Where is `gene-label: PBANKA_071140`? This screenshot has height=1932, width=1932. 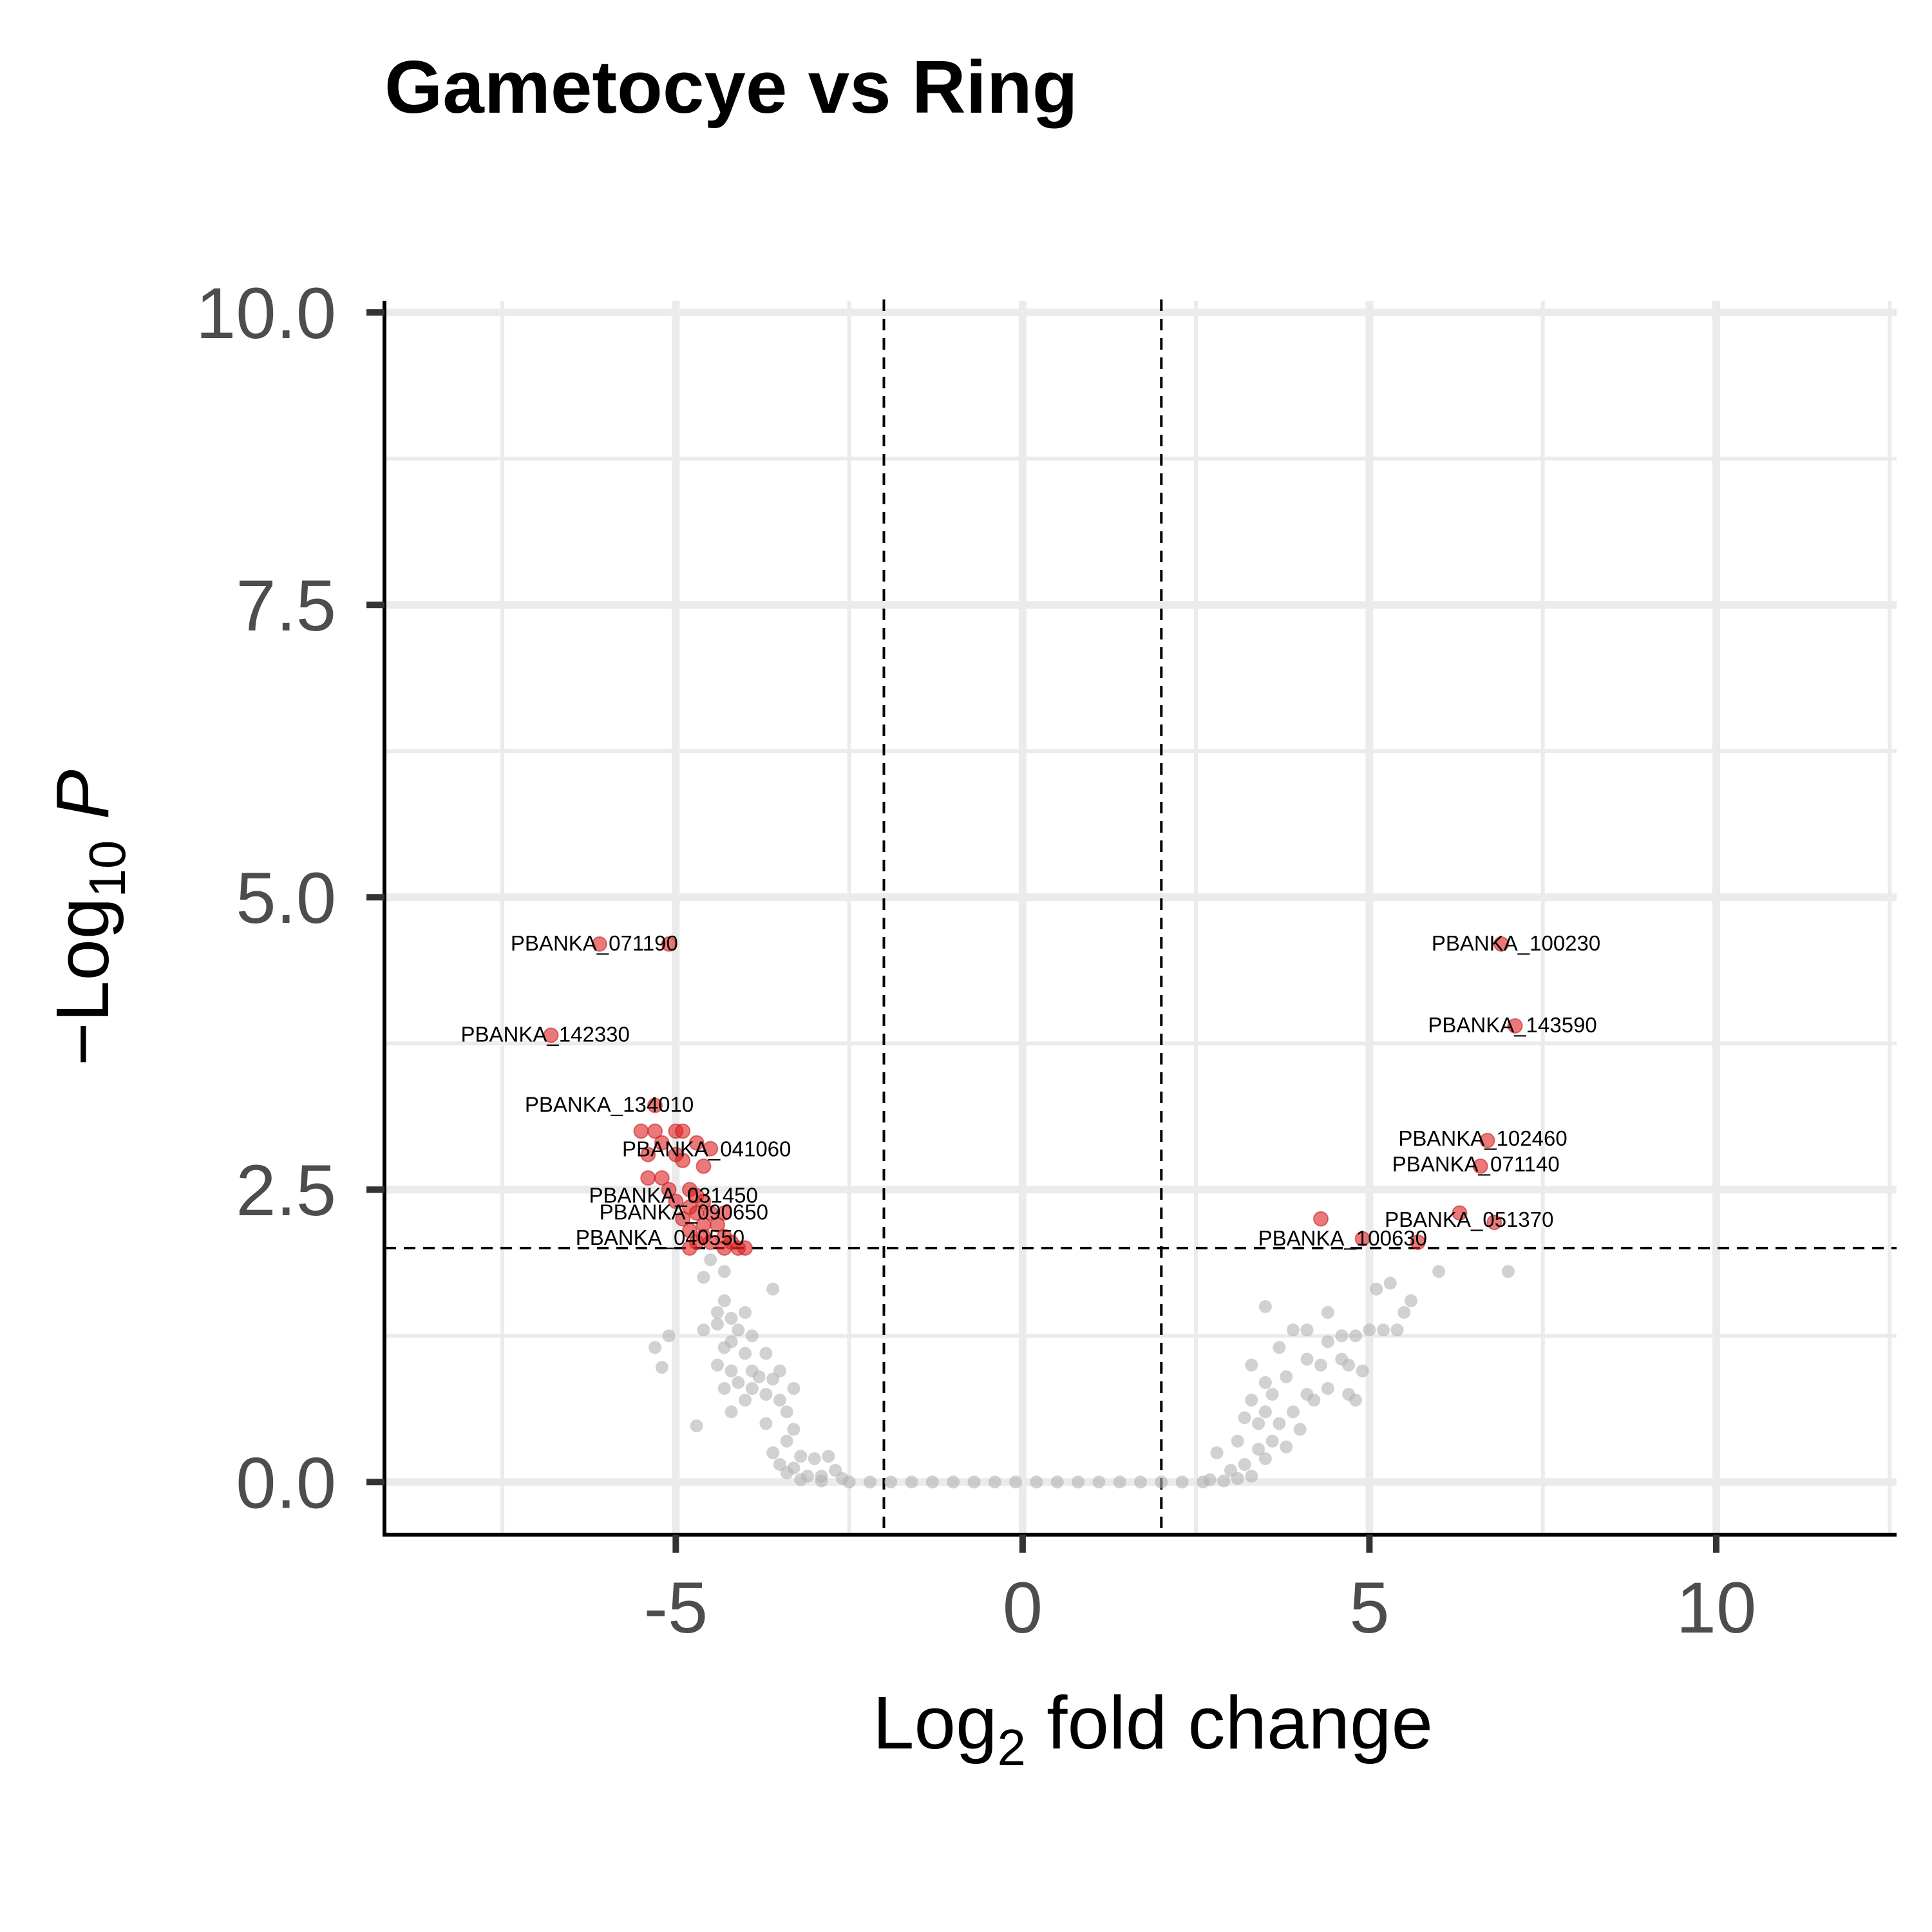 gene-label: PBANKA_071140 is located at coordinates (1476, 1164).